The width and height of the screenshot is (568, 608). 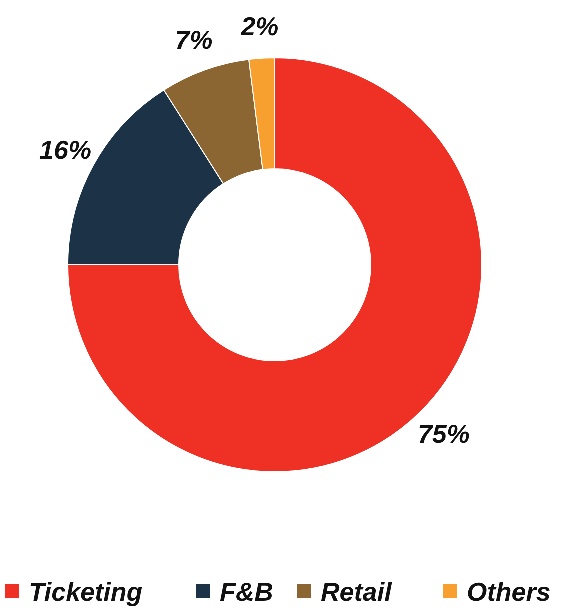 I want to click on data-label: 2%, so click(x=259, y=26).